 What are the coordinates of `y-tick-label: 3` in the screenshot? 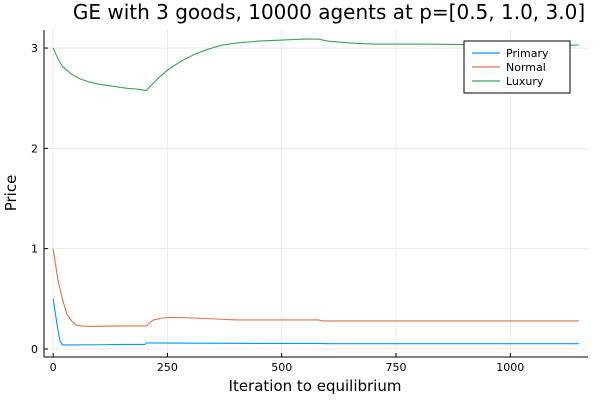 It's located at (34, 48).